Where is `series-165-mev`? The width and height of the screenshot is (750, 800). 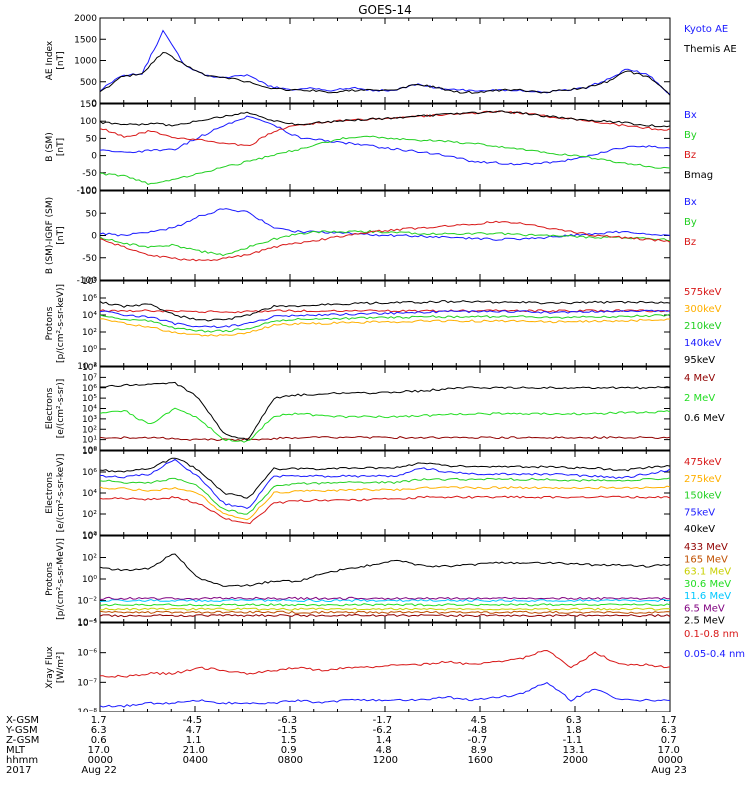
series-165-mev is located at coordinates (385, 612).